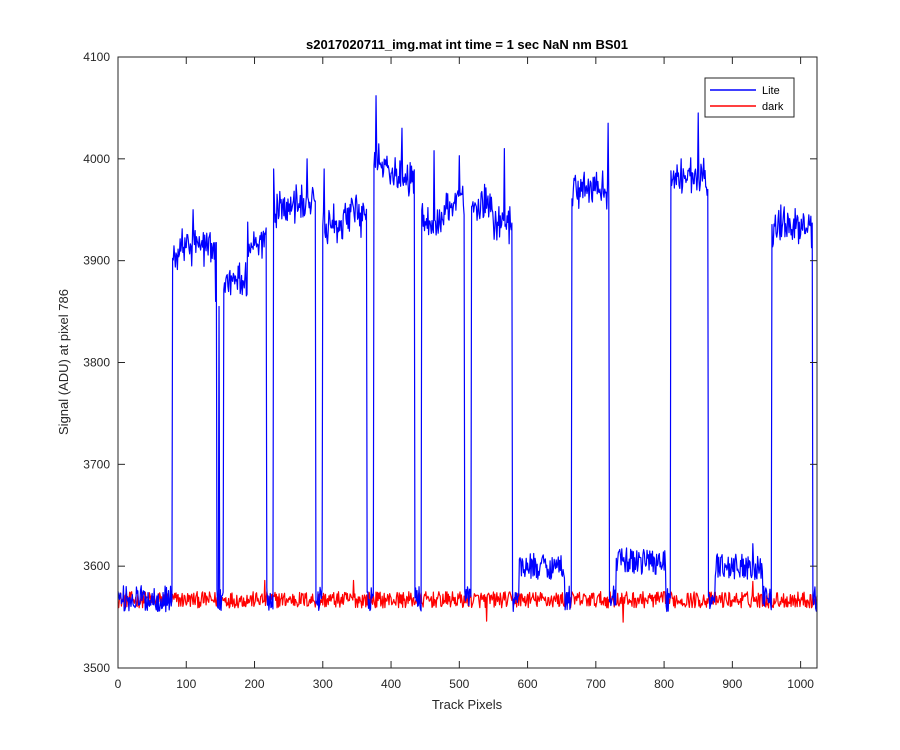  What do you see at coordinates (96, 566) in the screenshot?
I see `y-tick-label: 3600` at bounding box center [96, 566].